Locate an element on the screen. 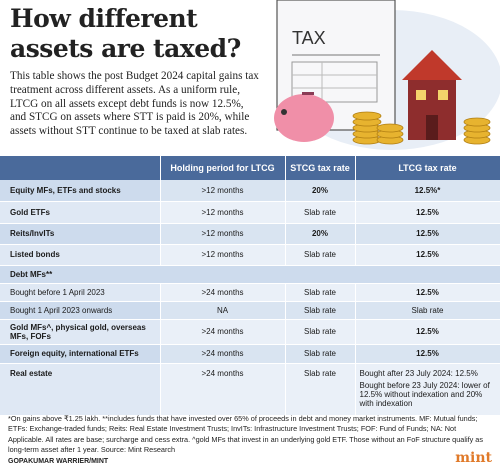 Image resolution: width=500 pixels, height=473 pixels. tax-label: TAX is located at coordinates (309, 38).